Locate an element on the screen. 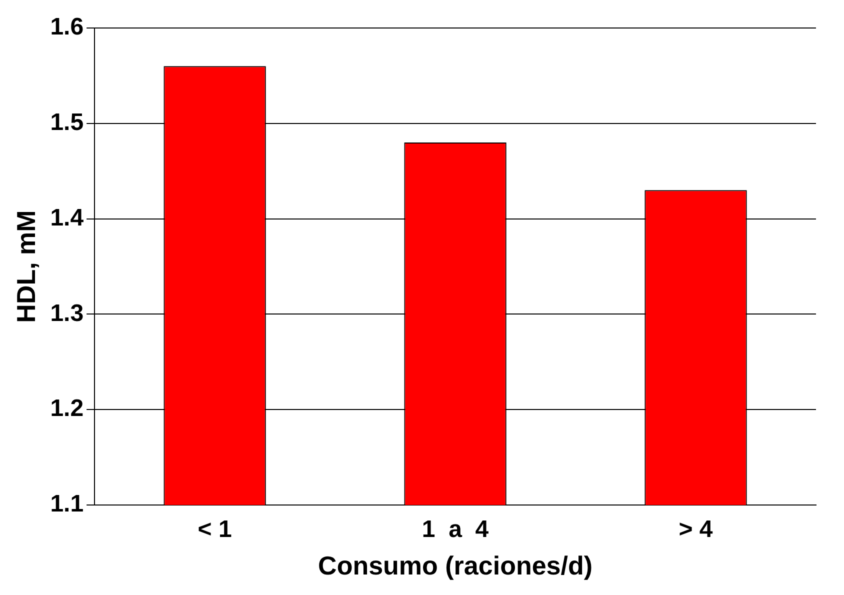 The width and height of the screenshot is (844, 595). x-axis-title: Consumo (raciones/d) is located at coordinates (455, 565).